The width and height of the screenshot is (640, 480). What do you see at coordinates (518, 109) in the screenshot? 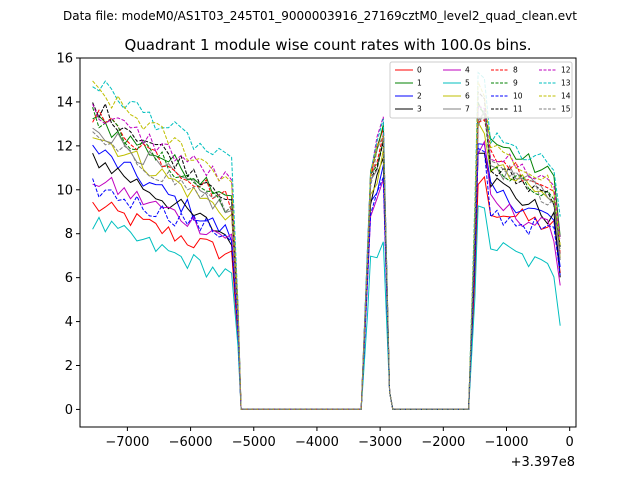
I see `legend-label-11: 11` at bounding box center [518, 109].